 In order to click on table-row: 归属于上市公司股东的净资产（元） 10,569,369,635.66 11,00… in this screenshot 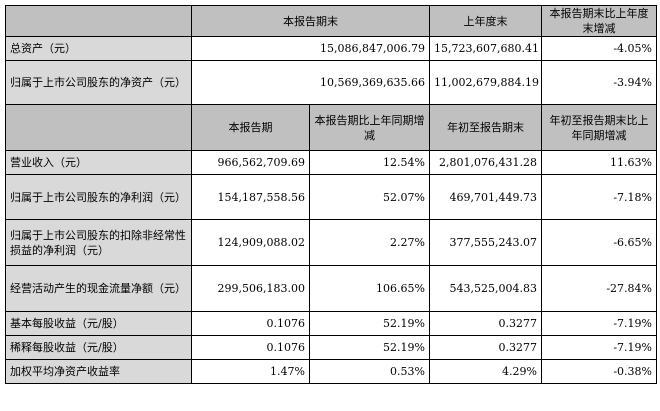, I will do `click(331, 82)`.